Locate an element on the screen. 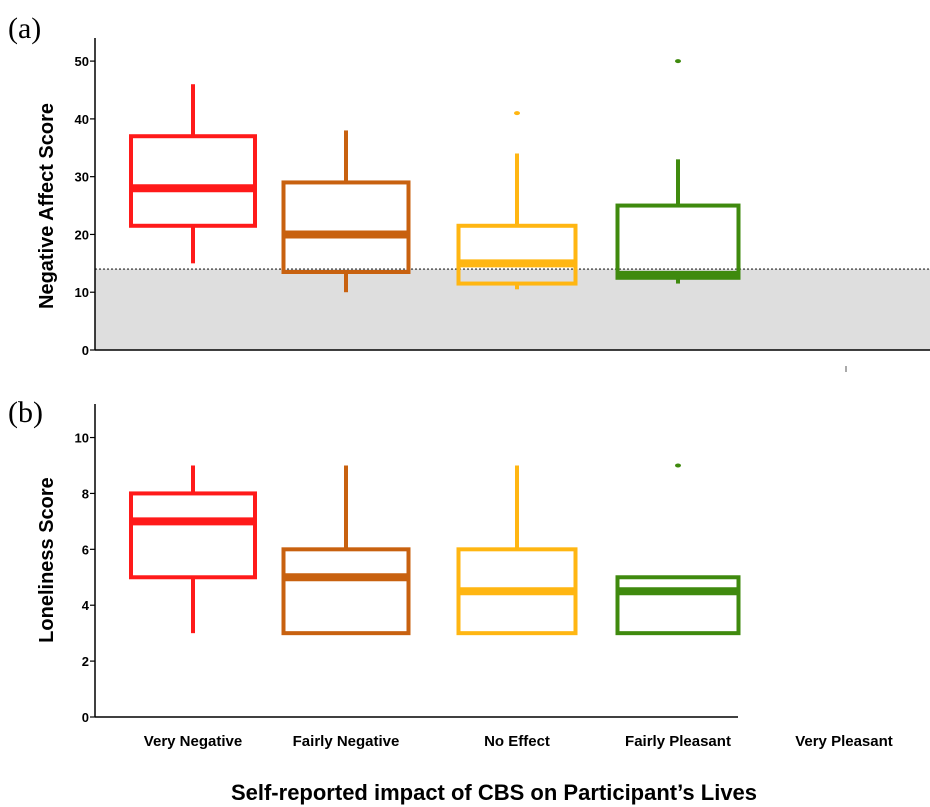 The width and height of the screenshot is (930, 807). x-tick-label-very-pleasant: Very Pleasant is located at coordinates (844, 741).